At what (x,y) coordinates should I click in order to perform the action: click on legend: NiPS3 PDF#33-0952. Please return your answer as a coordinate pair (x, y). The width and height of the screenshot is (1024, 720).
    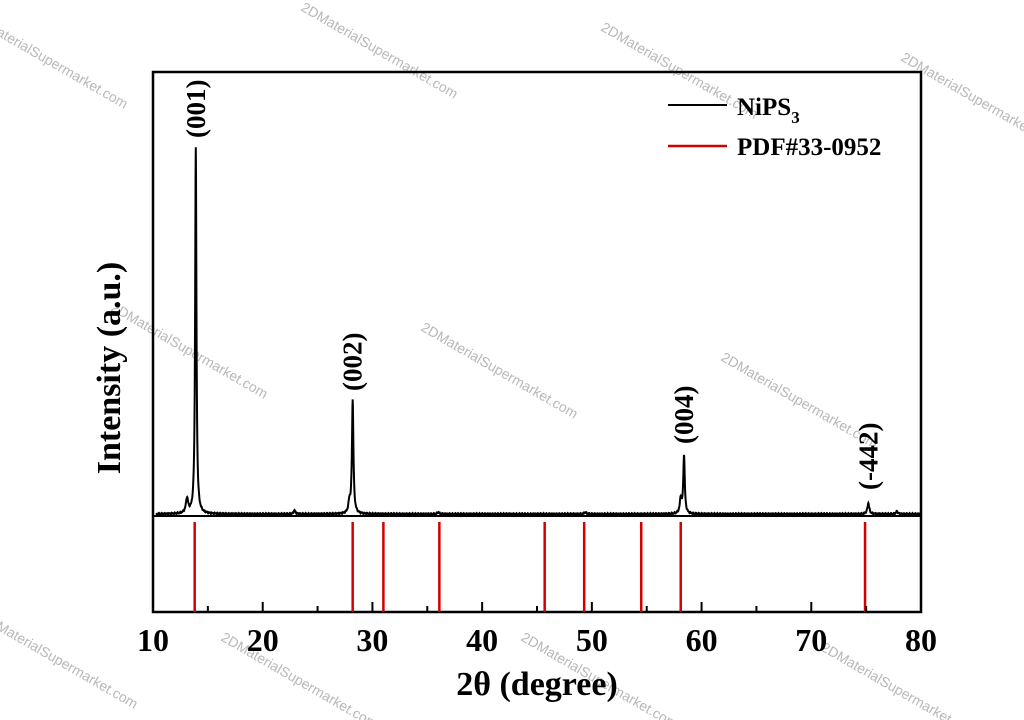
    Looking at the image, I should click on (774, 127).